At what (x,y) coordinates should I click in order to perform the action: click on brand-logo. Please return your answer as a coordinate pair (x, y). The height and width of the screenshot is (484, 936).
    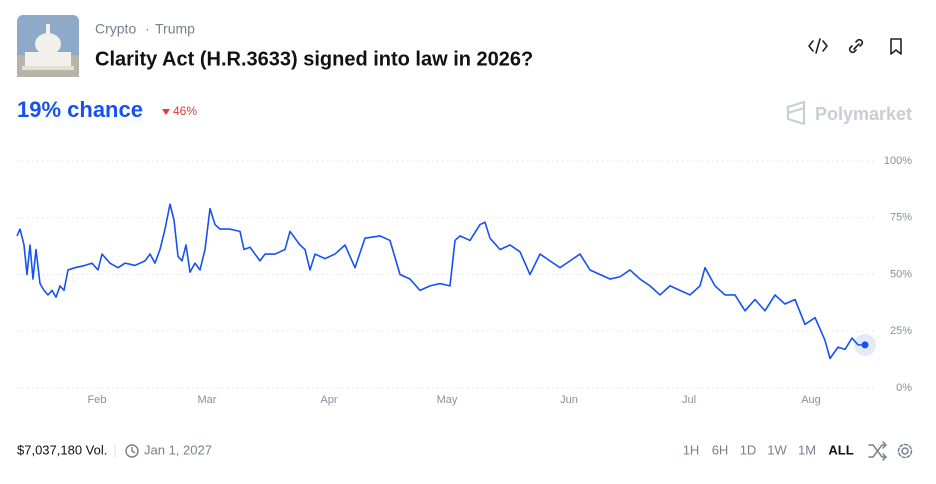
    Looking at the image, I should click on (796, 113).